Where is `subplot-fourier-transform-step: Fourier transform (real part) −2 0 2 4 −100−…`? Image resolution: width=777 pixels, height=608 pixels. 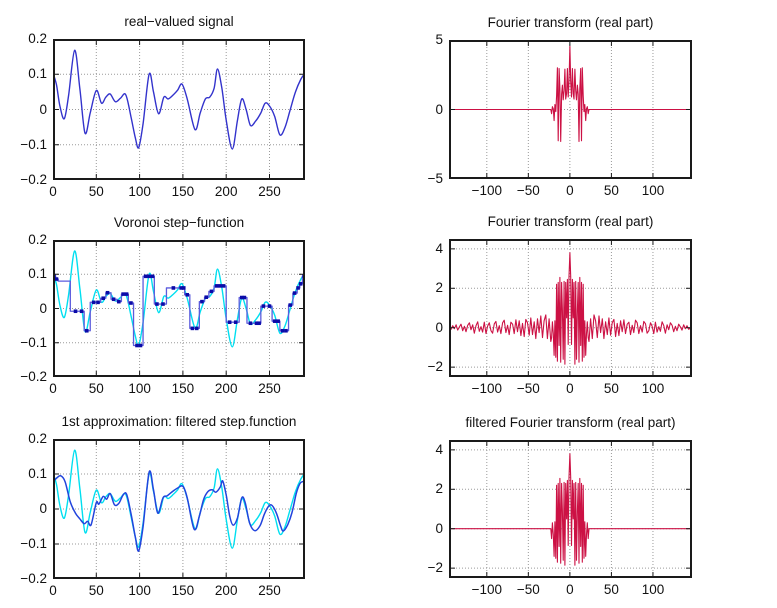
subplot-fourier-transform-step: Fourier transform (real part) −2 0 2 4 −100−… is located at coordinates (560, 305).